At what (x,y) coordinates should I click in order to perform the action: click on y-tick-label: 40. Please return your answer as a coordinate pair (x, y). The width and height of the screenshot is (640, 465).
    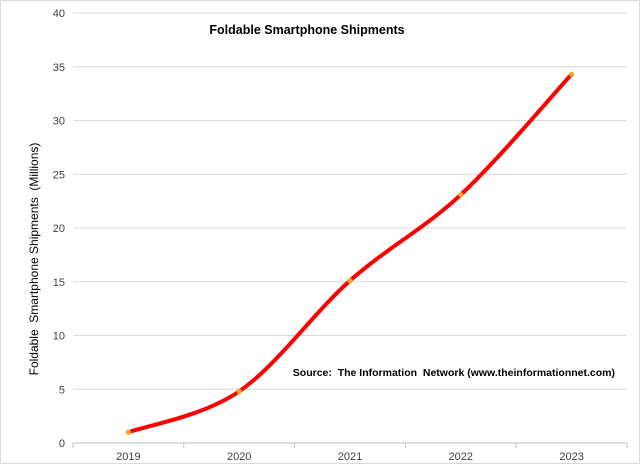
    Looking at the image, I should click on (59, 14).